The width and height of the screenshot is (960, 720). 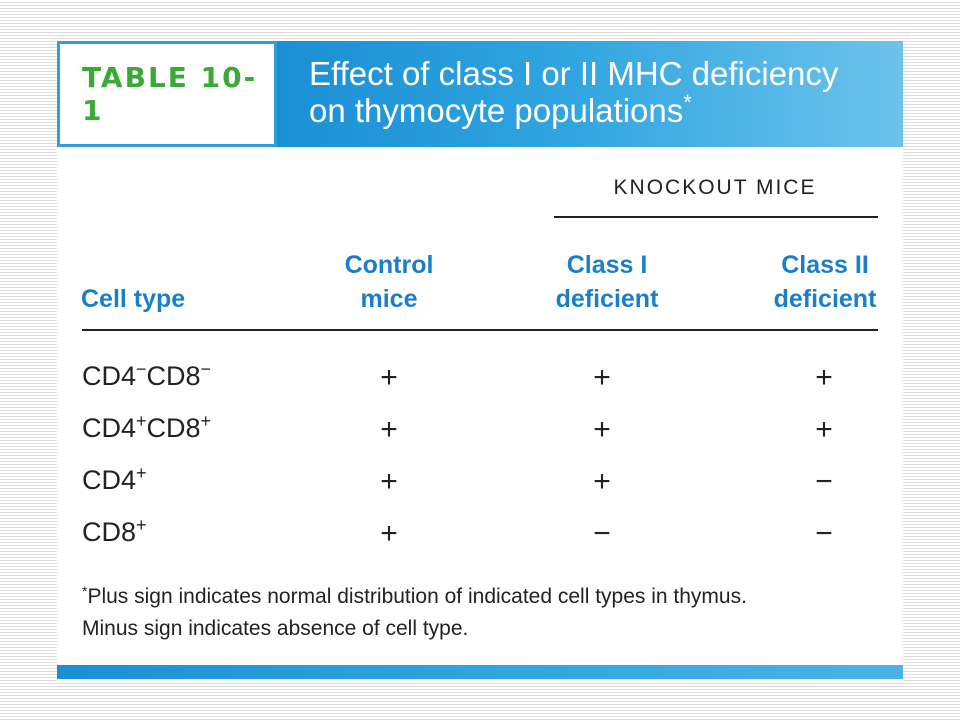 I want to click on class1-header-line-1: Class I, so click(x=607, y=265).